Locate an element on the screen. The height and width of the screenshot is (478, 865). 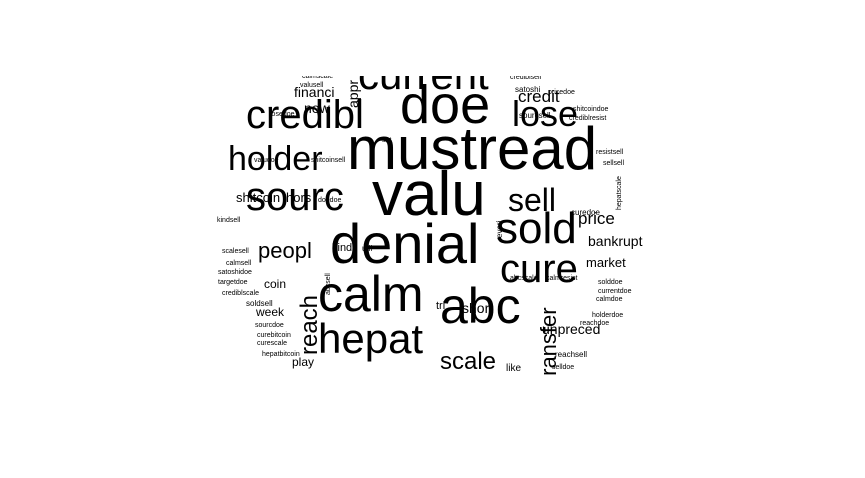
word-calmresist: calmresist is located at coordinates (562, 278).